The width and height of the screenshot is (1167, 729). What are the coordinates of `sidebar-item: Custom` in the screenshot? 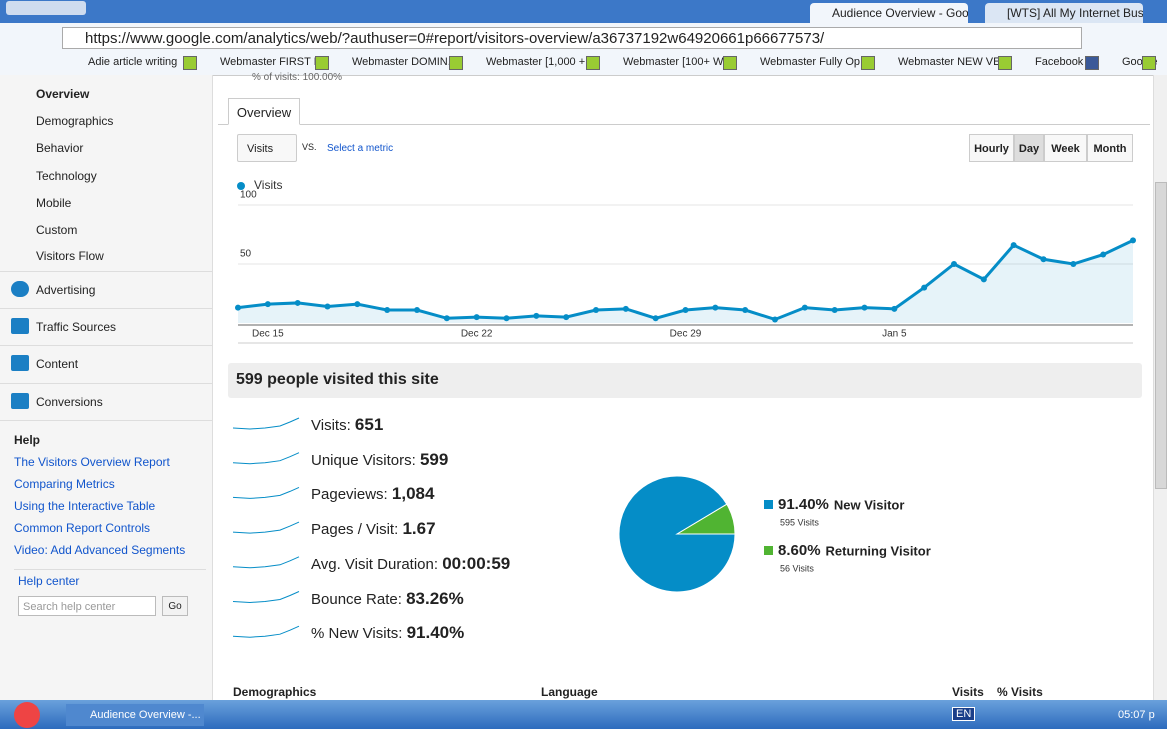 It's located at (57, 230).